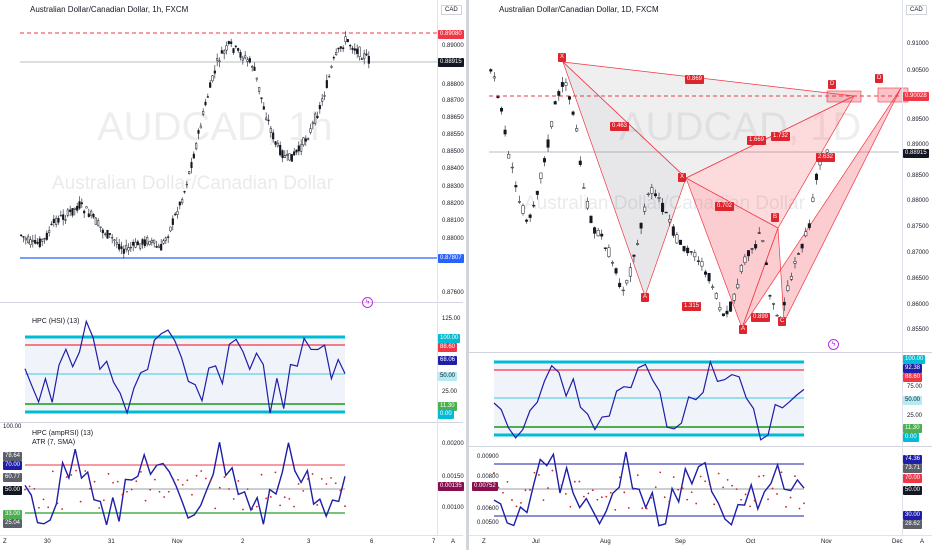 The width and height of the screenshot is (932, 551). What do you see at coordinates (451, 10) in the screenshot?
I see `left-currency-button: CAD` at bounding box center [451, 10].